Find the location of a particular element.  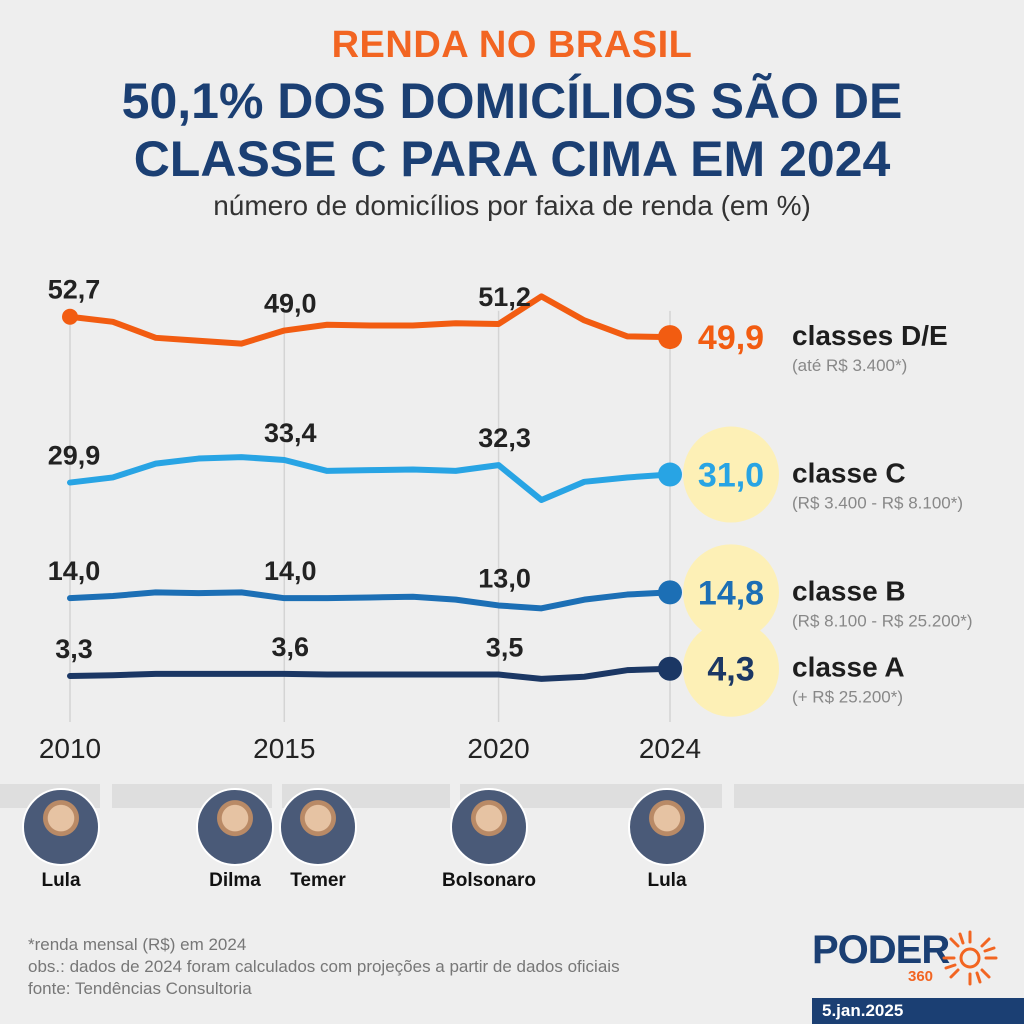

president-2: Temer is located at coordinates (318, 840).